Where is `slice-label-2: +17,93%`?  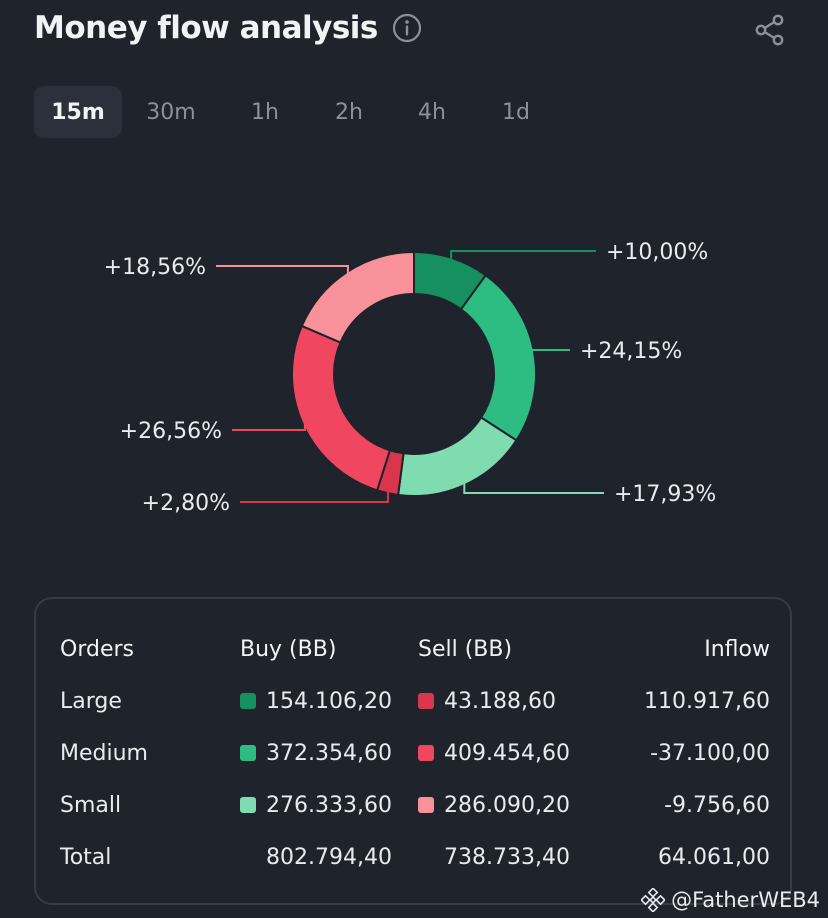
slice-label-2: +17,93% is located at coordinates (665, 494).